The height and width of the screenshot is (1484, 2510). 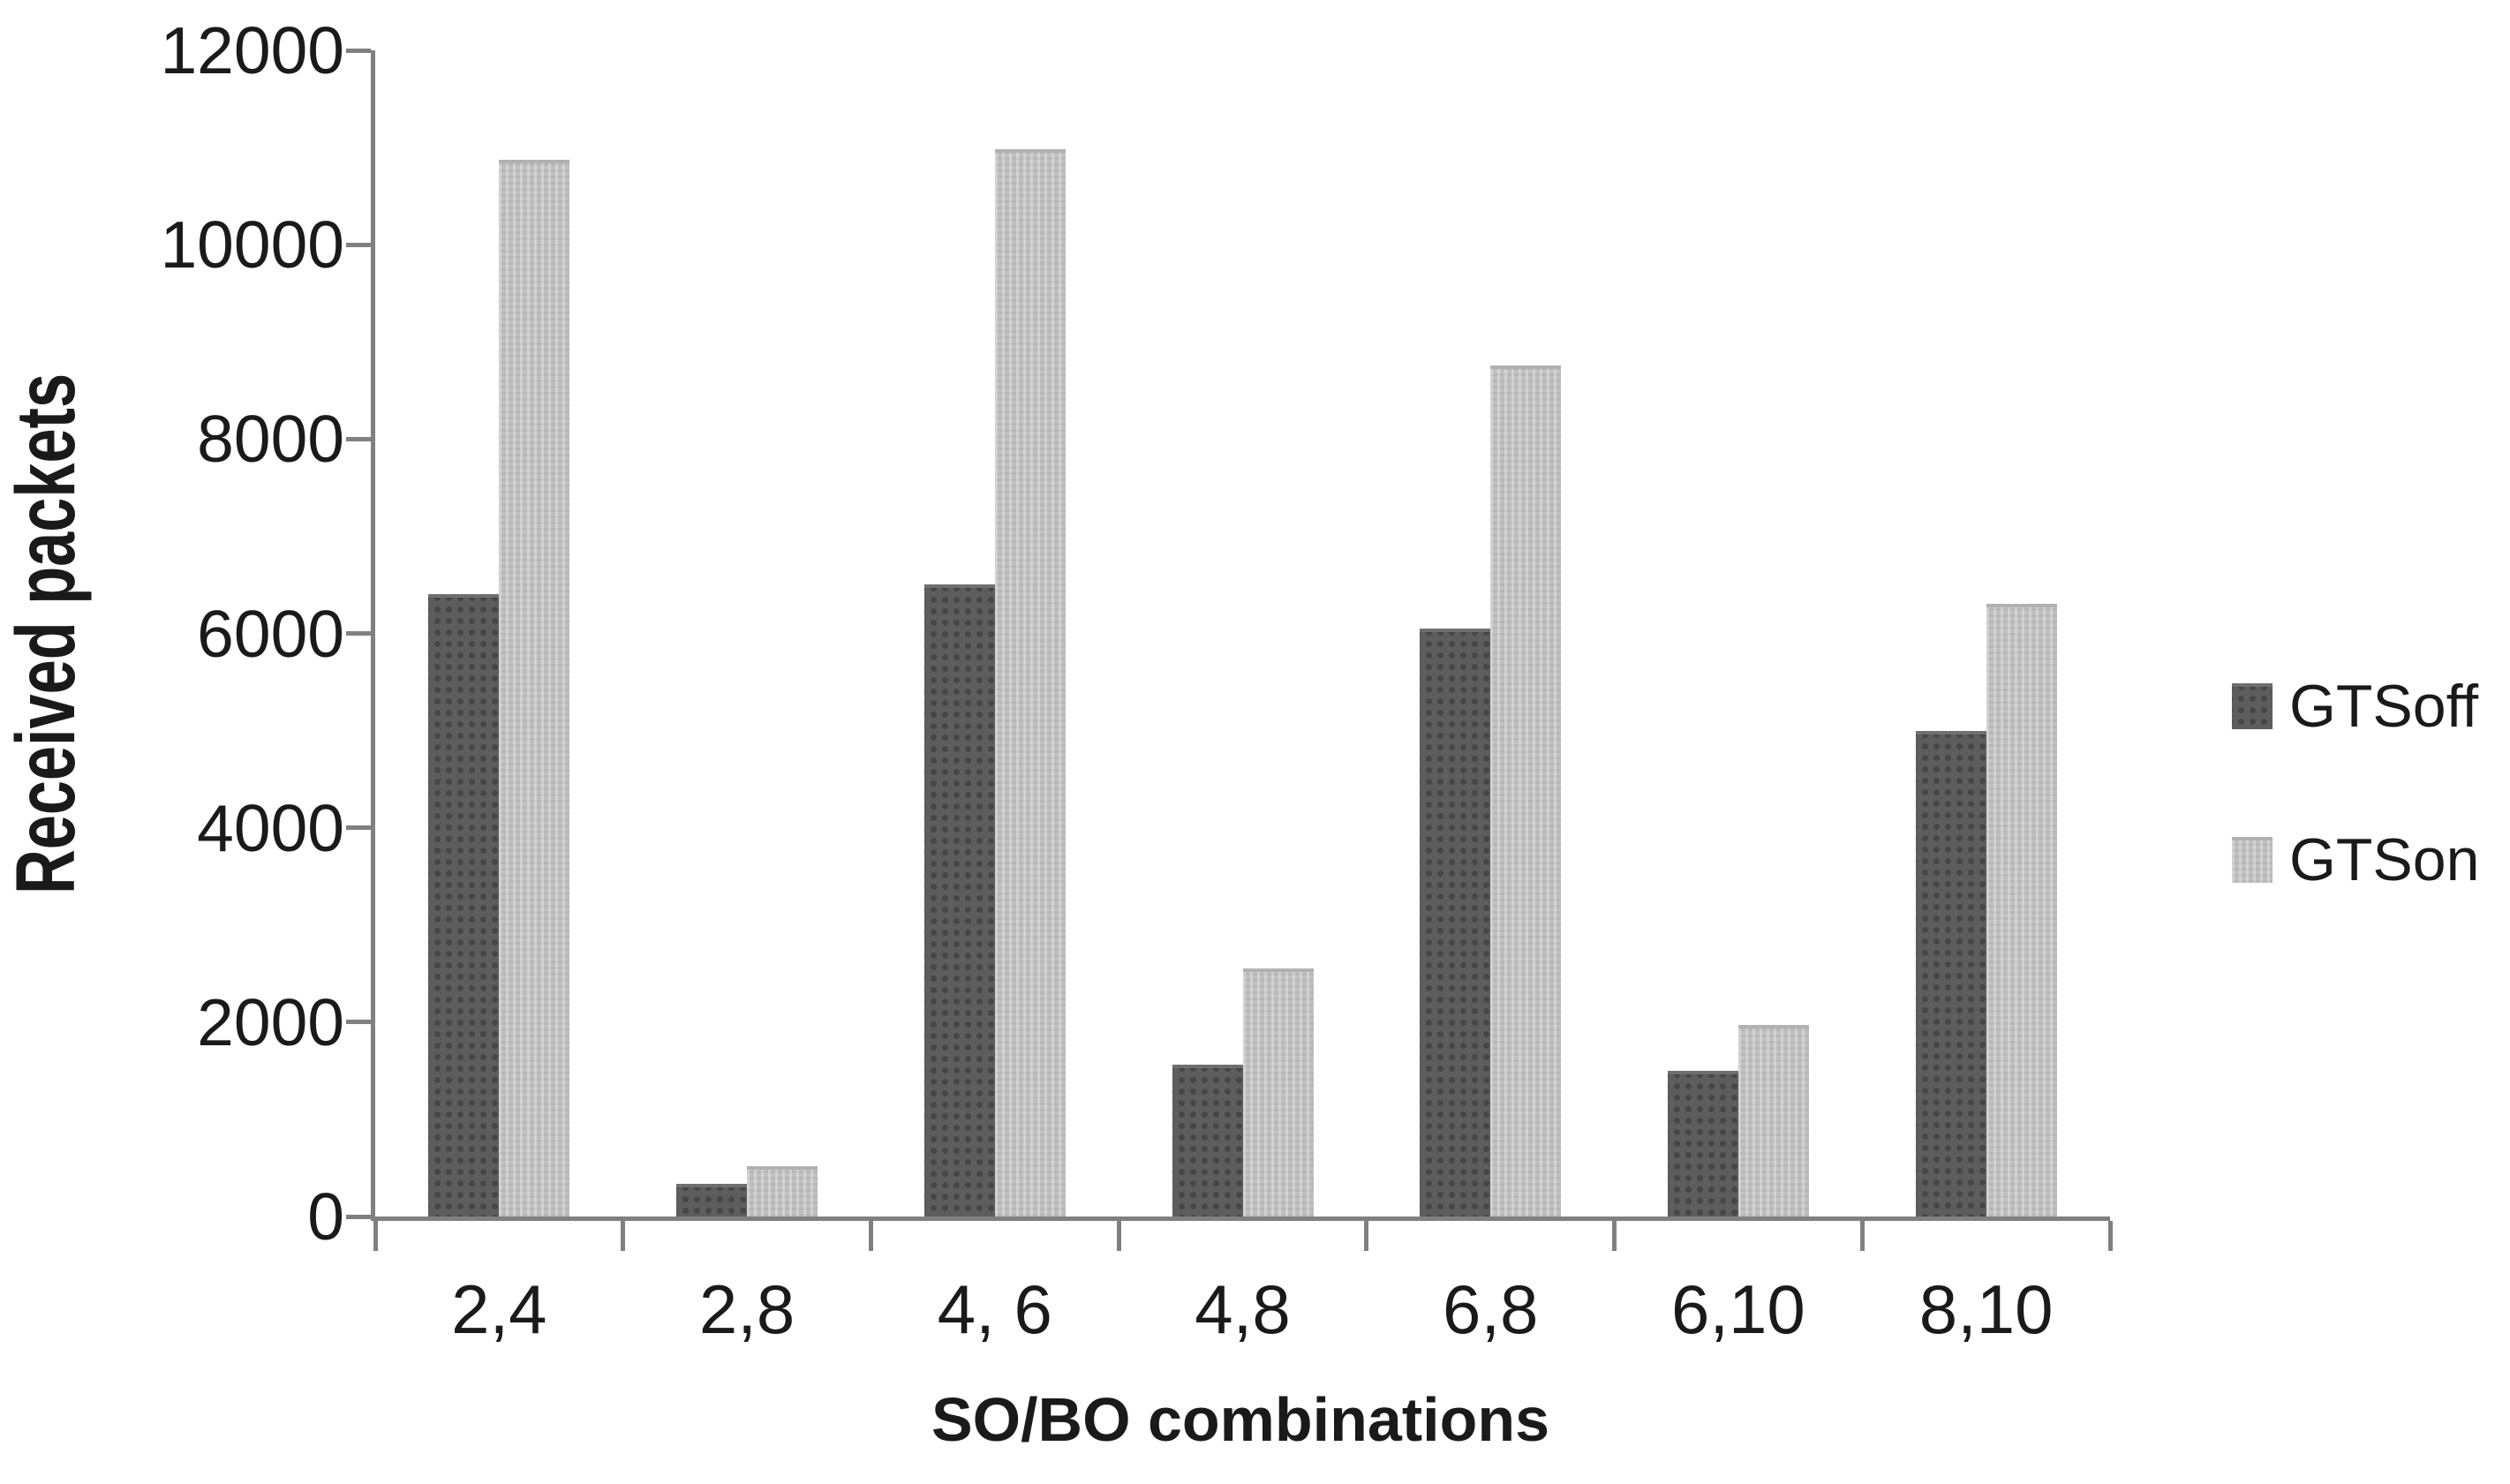 What do you see at coordinates (995, 1309) in the screenshot?
I see `x-category-label: 4, 6` at bounding box center [995, 1309].